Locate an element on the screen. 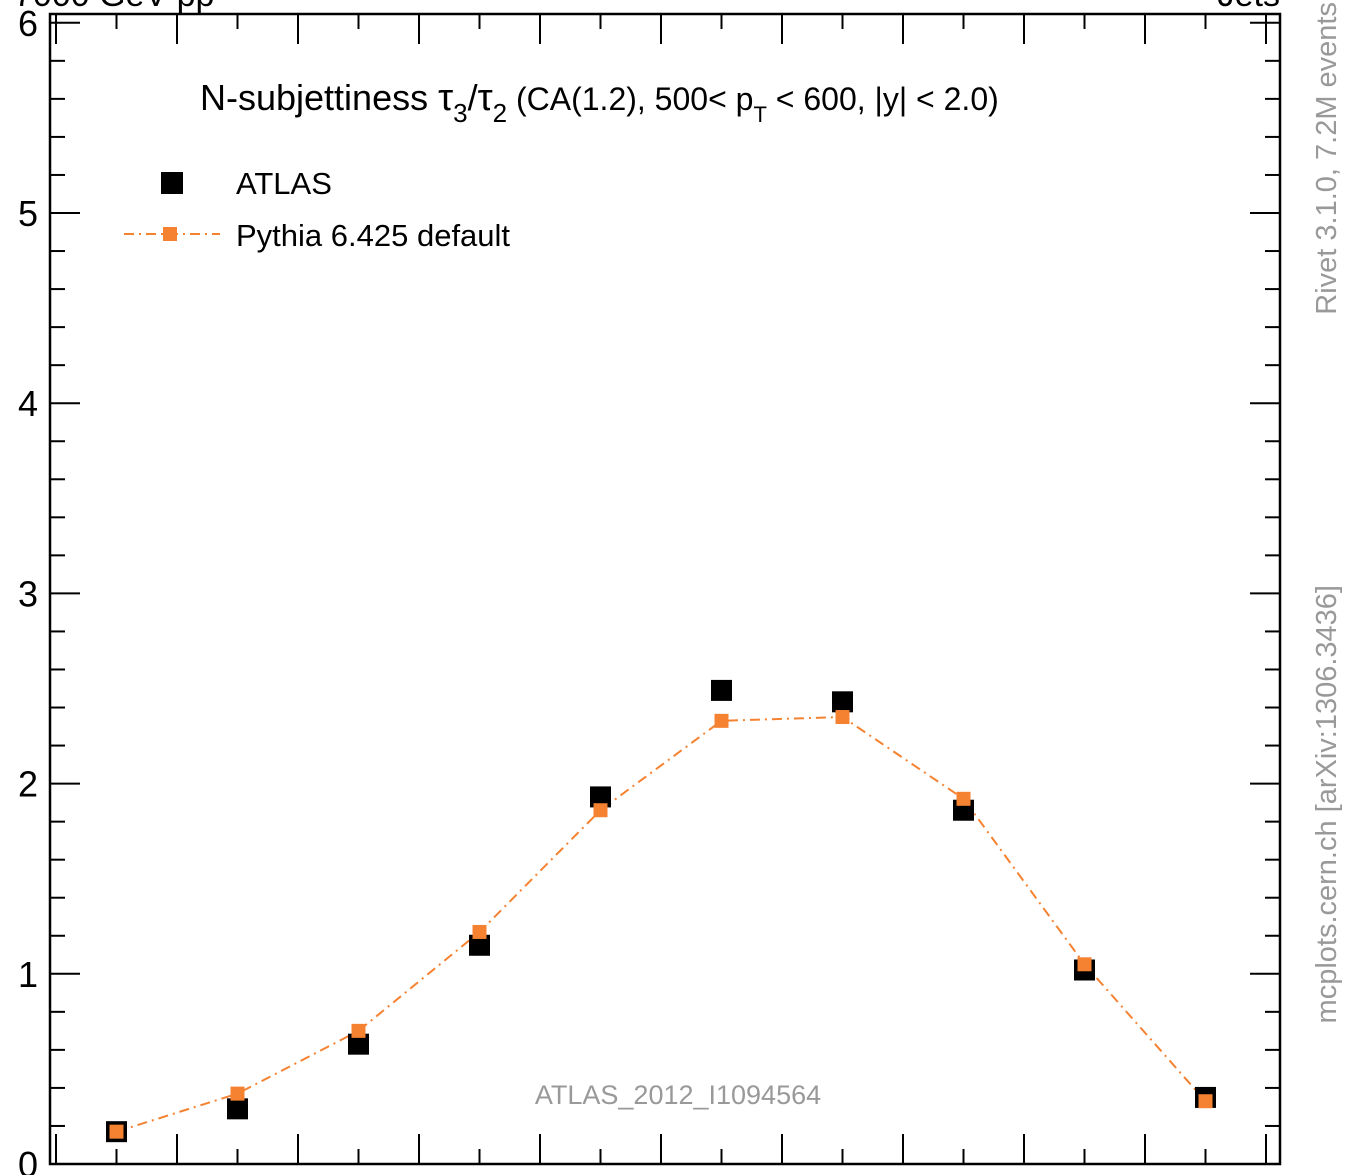 This screenshot has width=1351, height=1175. legend-pythia-label: Pythia 6.425 default is located at coordinates (373, 235).